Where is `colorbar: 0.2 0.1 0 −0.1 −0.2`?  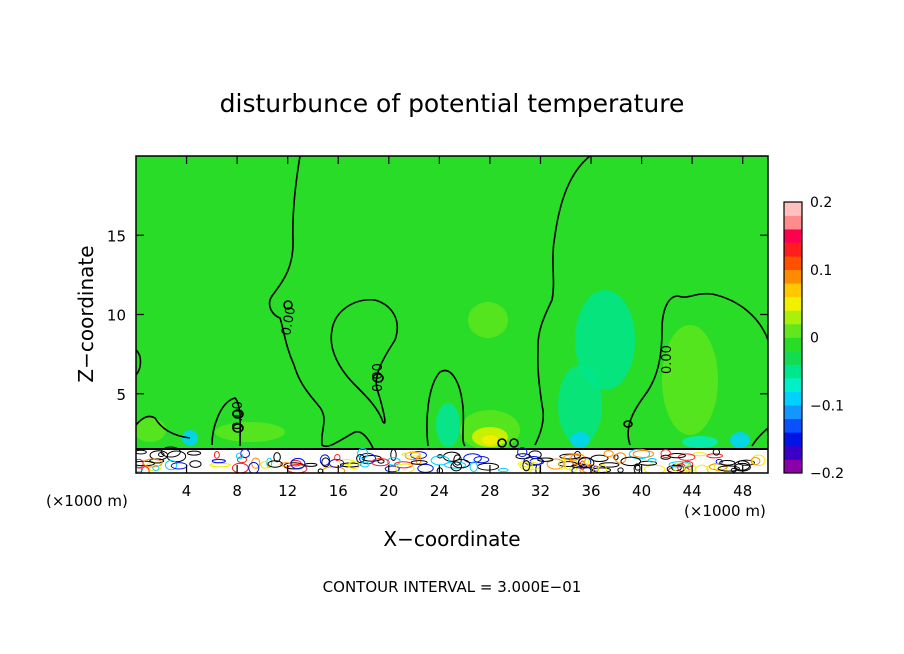 colorbar: 0.2 0.1 0 −0.1 −0.2 is located at coordinates (813, 338).